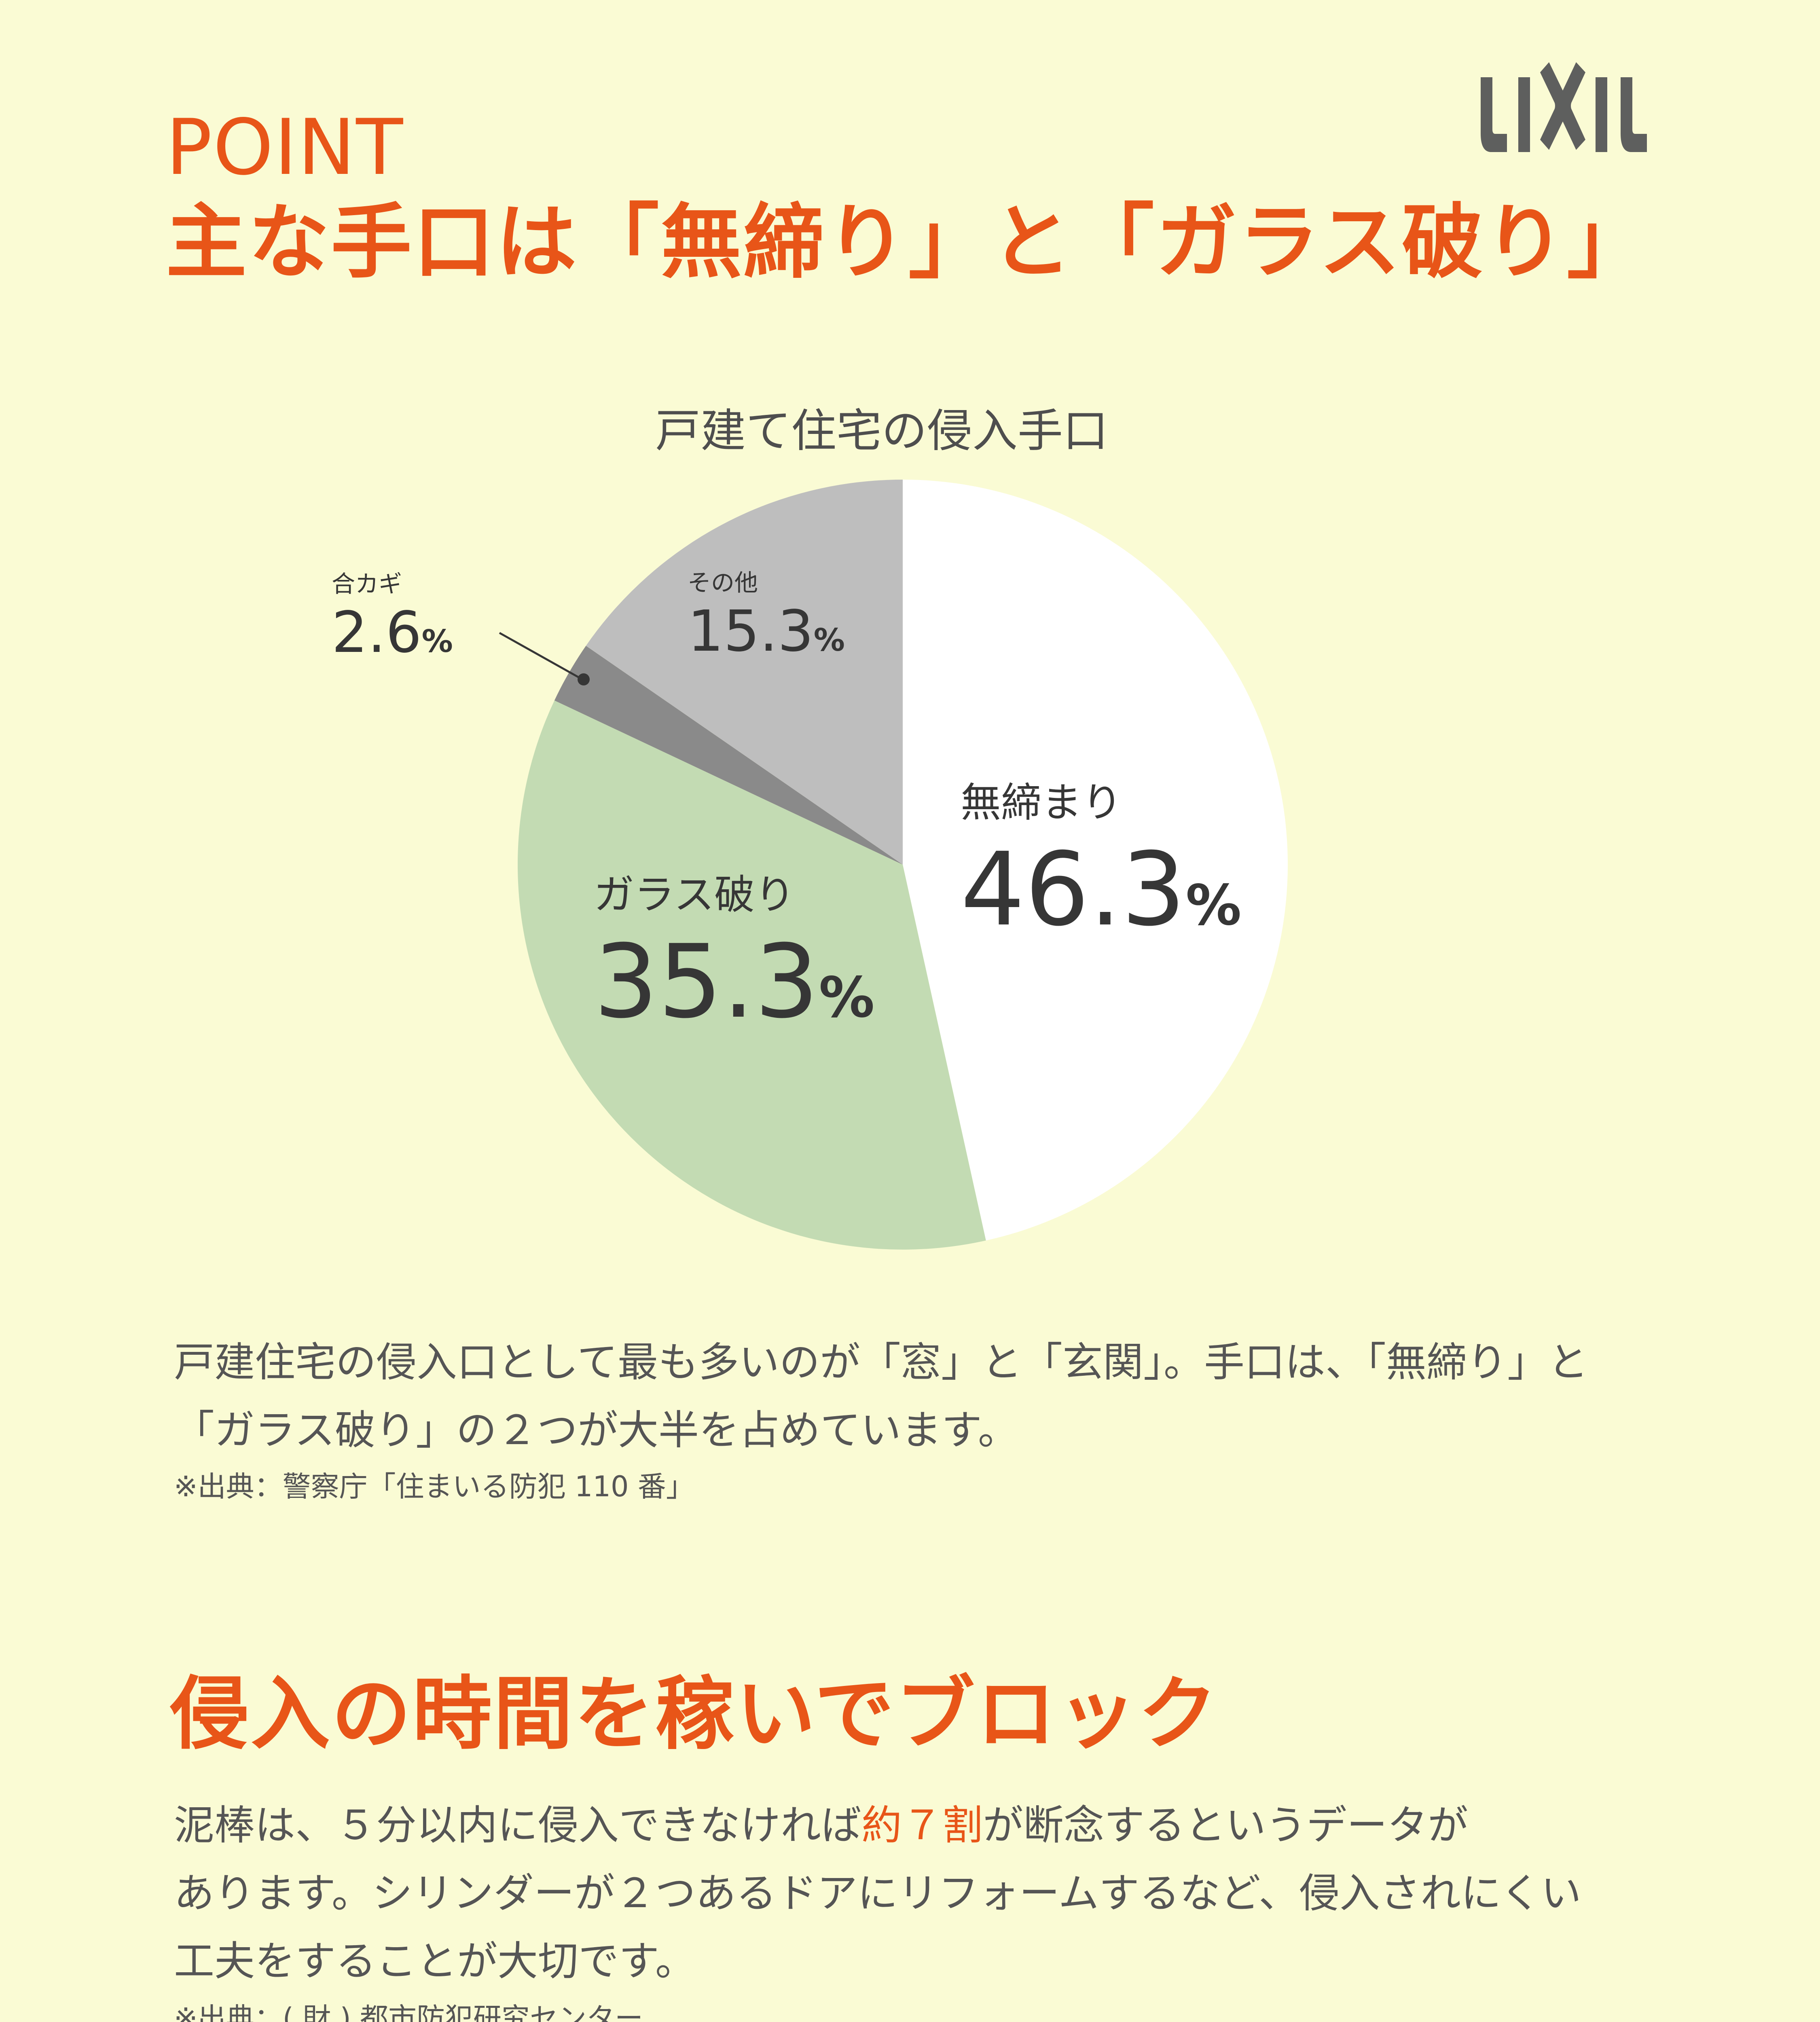 The height and width of the screenshot is (2022, 1820). Describe the element at coordinates (734, 982) in the screenshot. I see `label-value: 35.3%` at that location.